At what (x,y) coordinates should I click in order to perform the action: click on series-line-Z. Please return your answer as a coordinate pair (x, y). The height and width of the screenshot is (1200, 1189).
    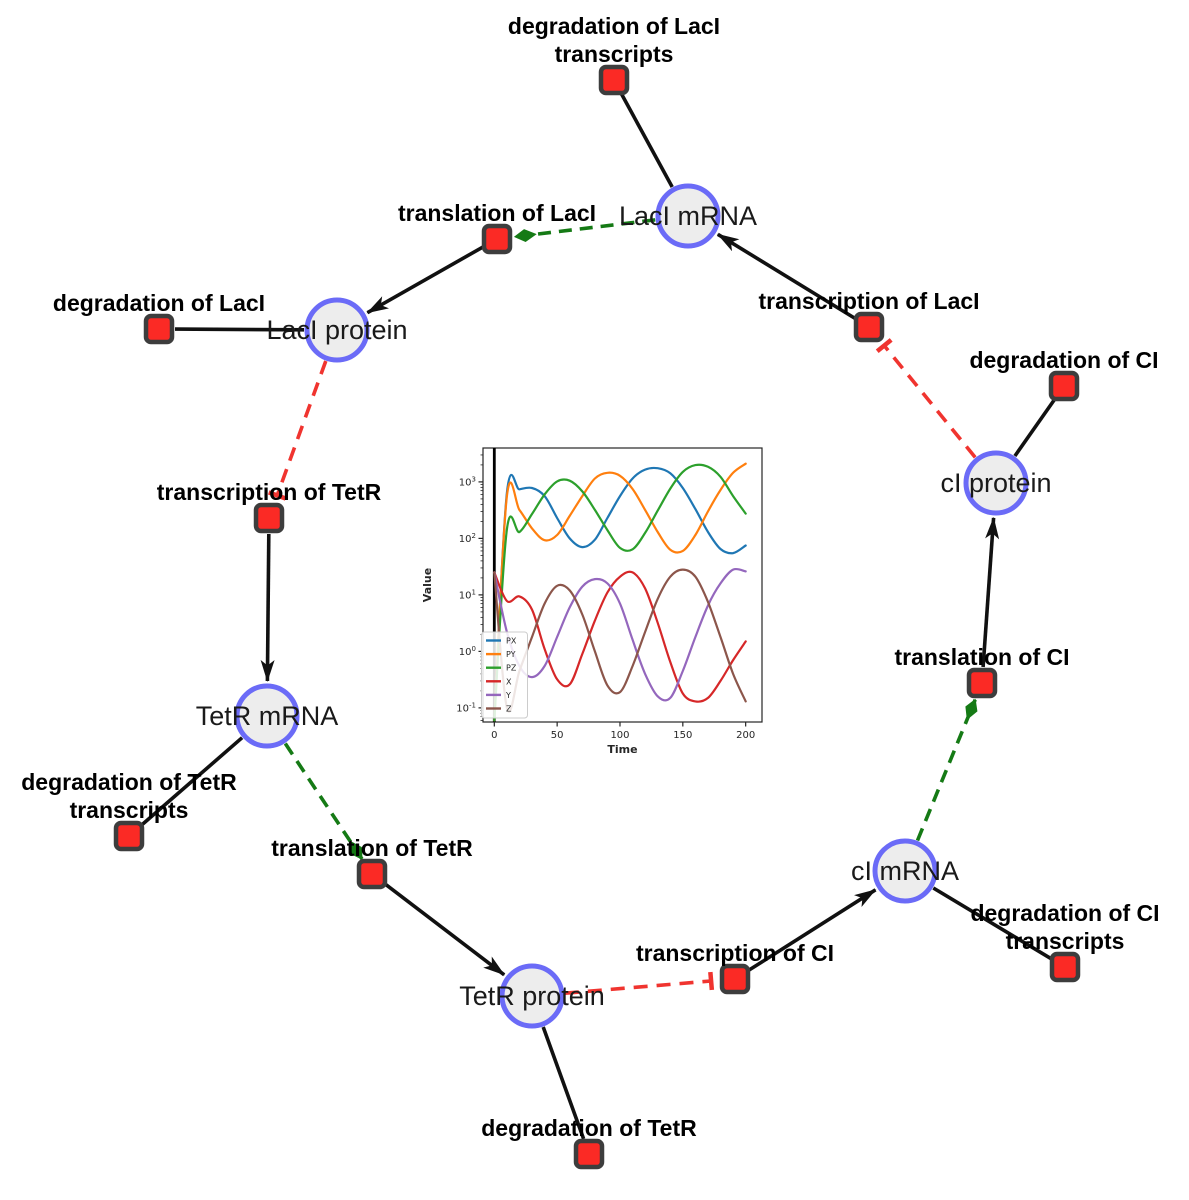
    Looking at the image, I should click on (620, 640).